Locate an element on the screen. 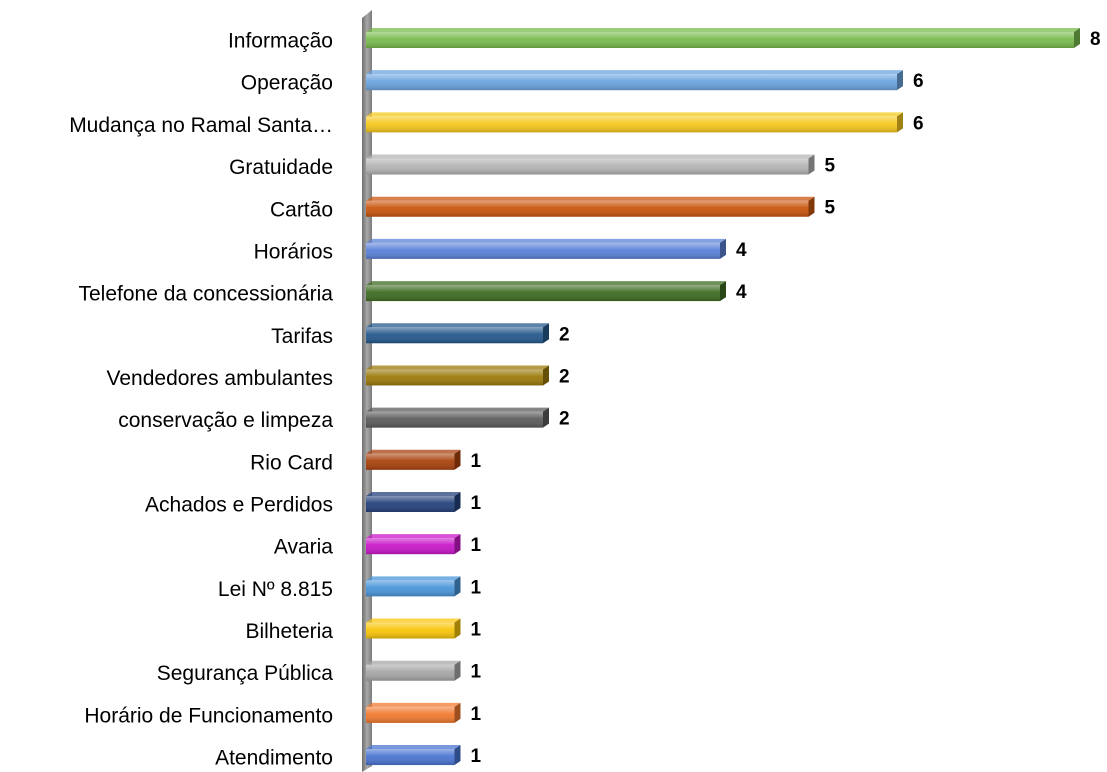 Image resolution: width=1107 pixels, height=772 pixels. category-label: Operação is located at coordinates (287, 83).